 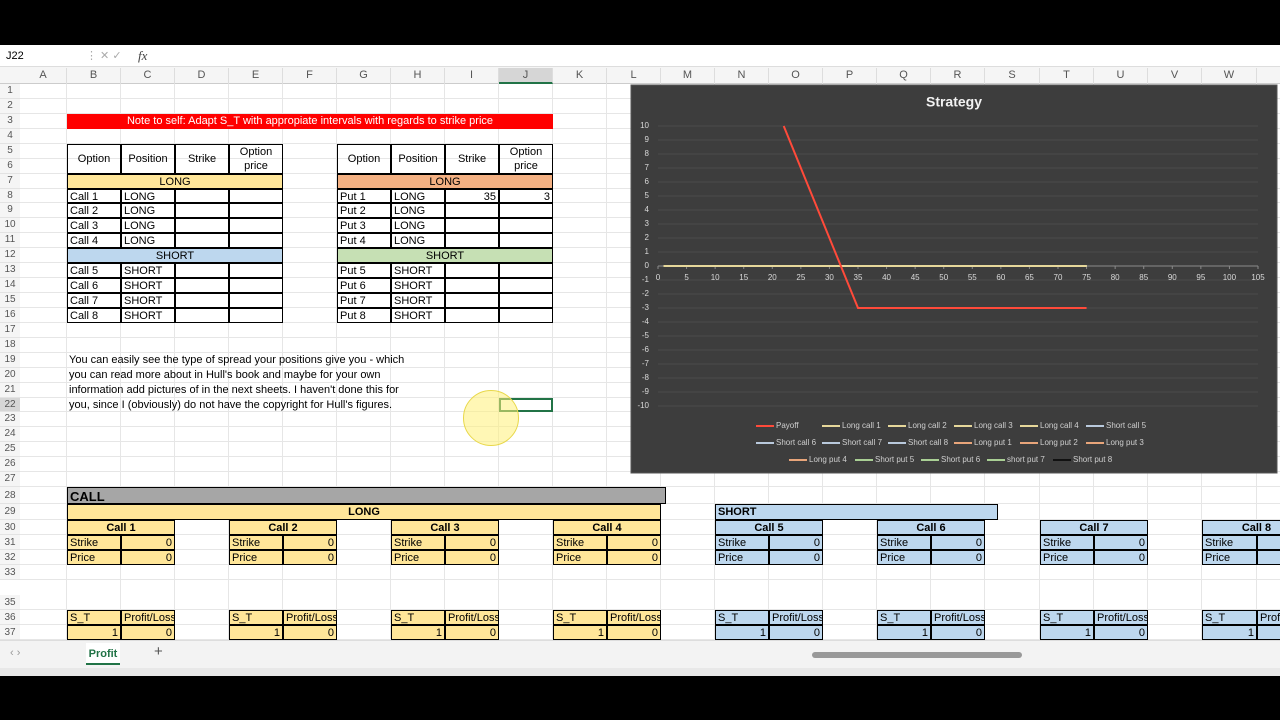 I want to click on column-header: M, so click(x=688, y=76).